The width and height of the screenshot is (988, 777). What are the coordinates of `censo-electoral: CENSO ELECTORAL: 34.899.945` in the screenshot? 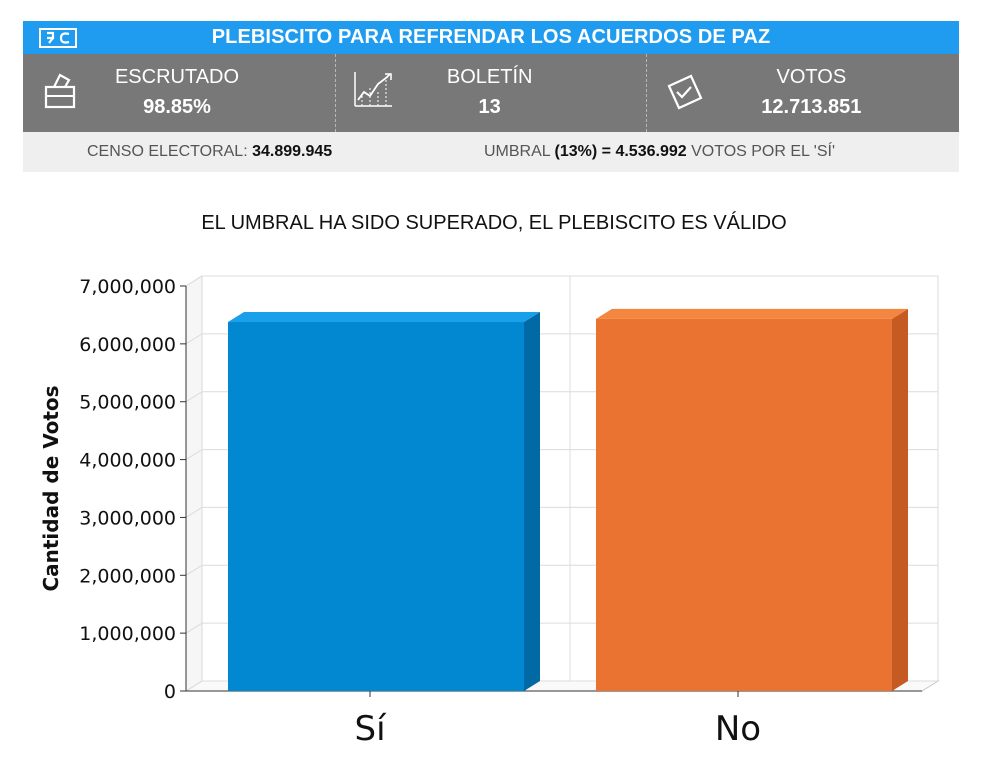 It's located at (209, 152).